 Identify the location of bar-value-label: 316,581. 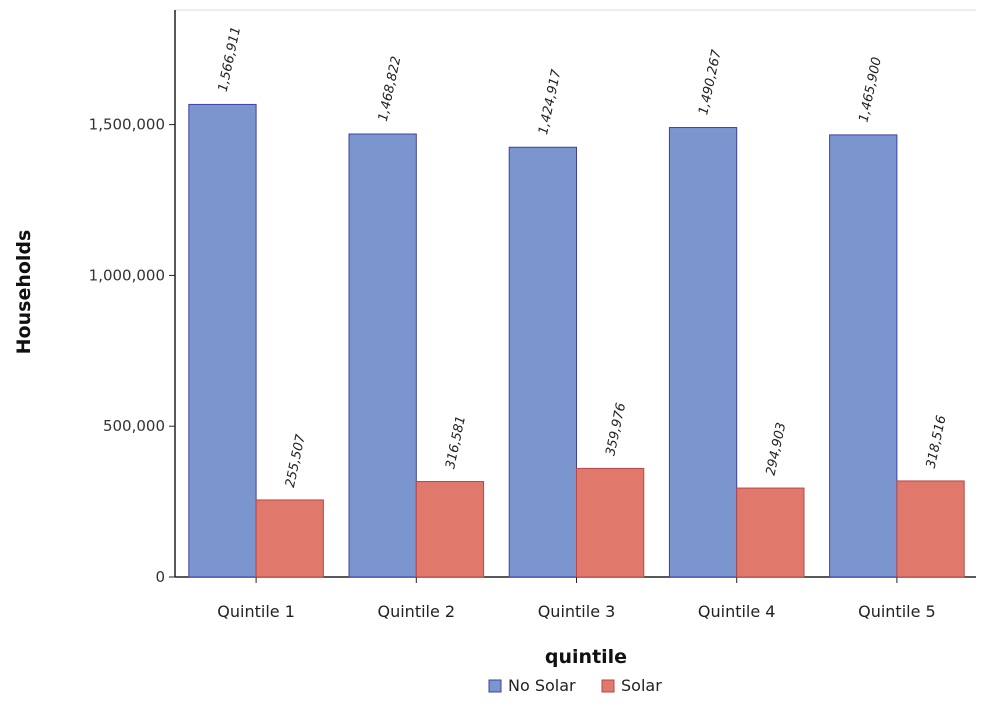
(456, 443).